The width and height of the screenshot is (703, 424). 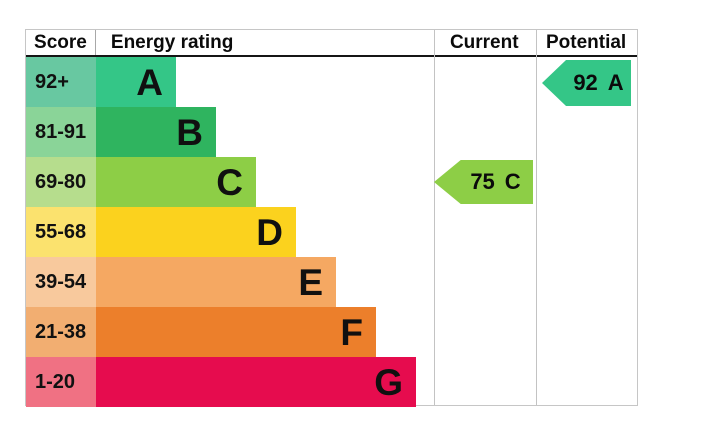 What do you see at coordinates (586, 42) in the screenshot?
I see `column-header-potential: Potential` at bounding box center [586, 42].